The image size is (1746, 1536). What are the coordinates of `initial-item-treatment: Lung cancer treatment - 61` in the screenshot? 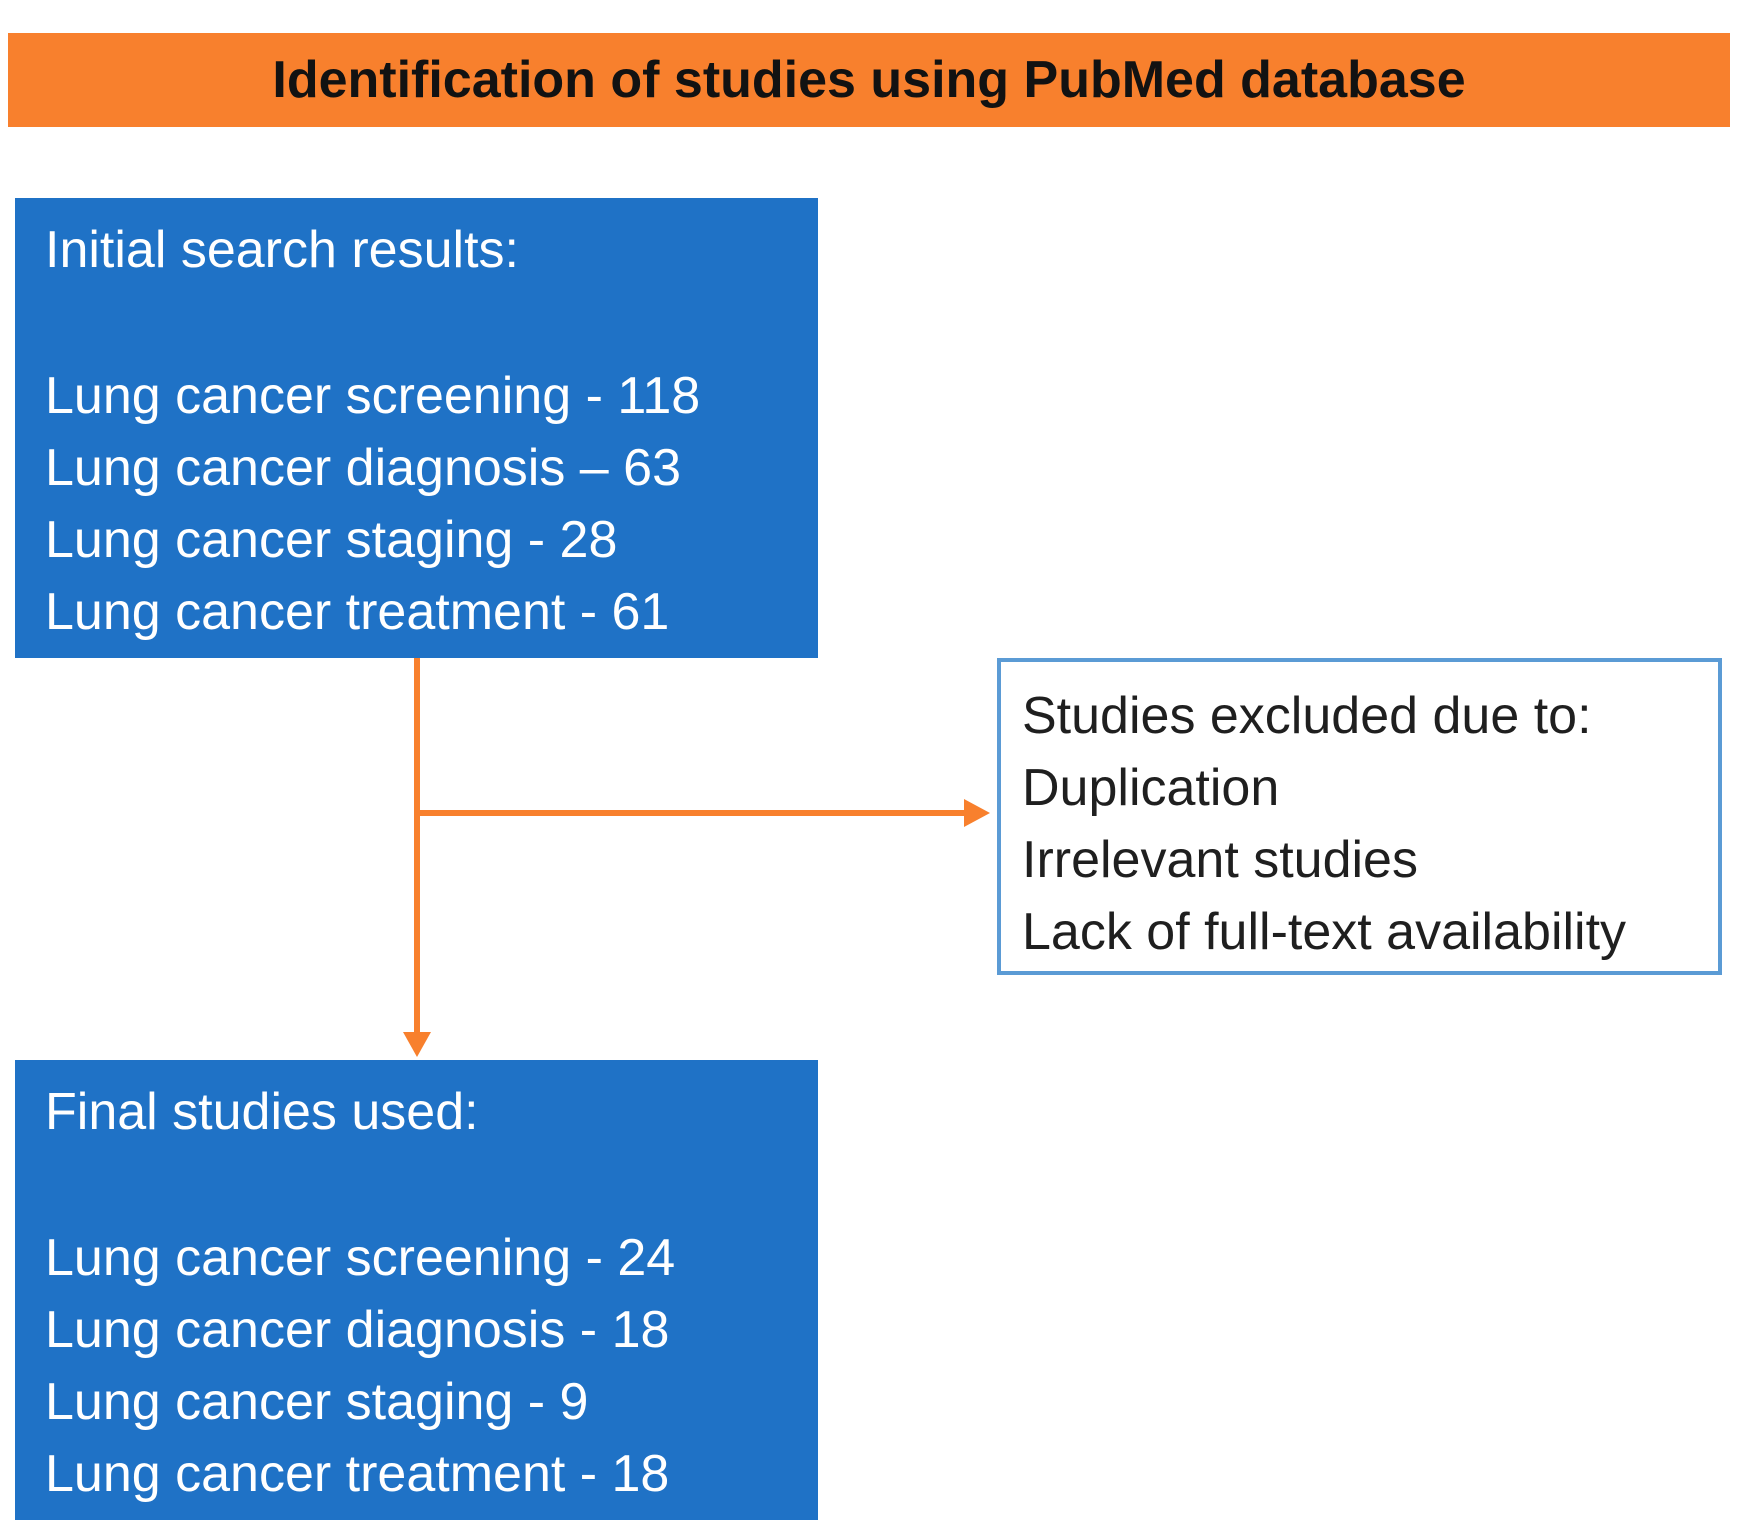 It's located at (357, 612).